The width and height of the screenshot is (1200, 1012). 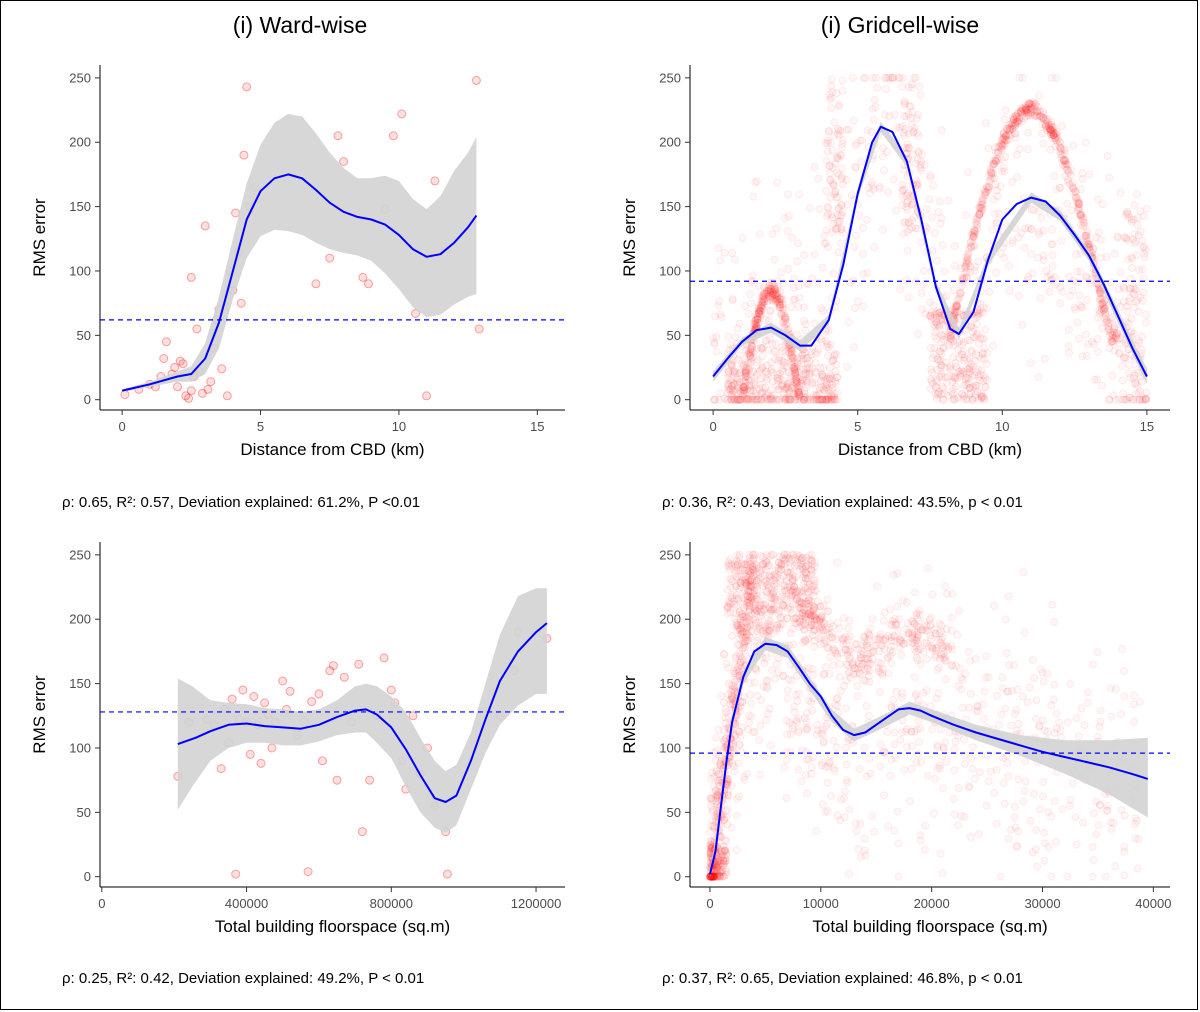 What do you see at coordinates (39, 237) in the screenshot?
I see `y-axis-label: RMS error` at bounding box center [39, 237].